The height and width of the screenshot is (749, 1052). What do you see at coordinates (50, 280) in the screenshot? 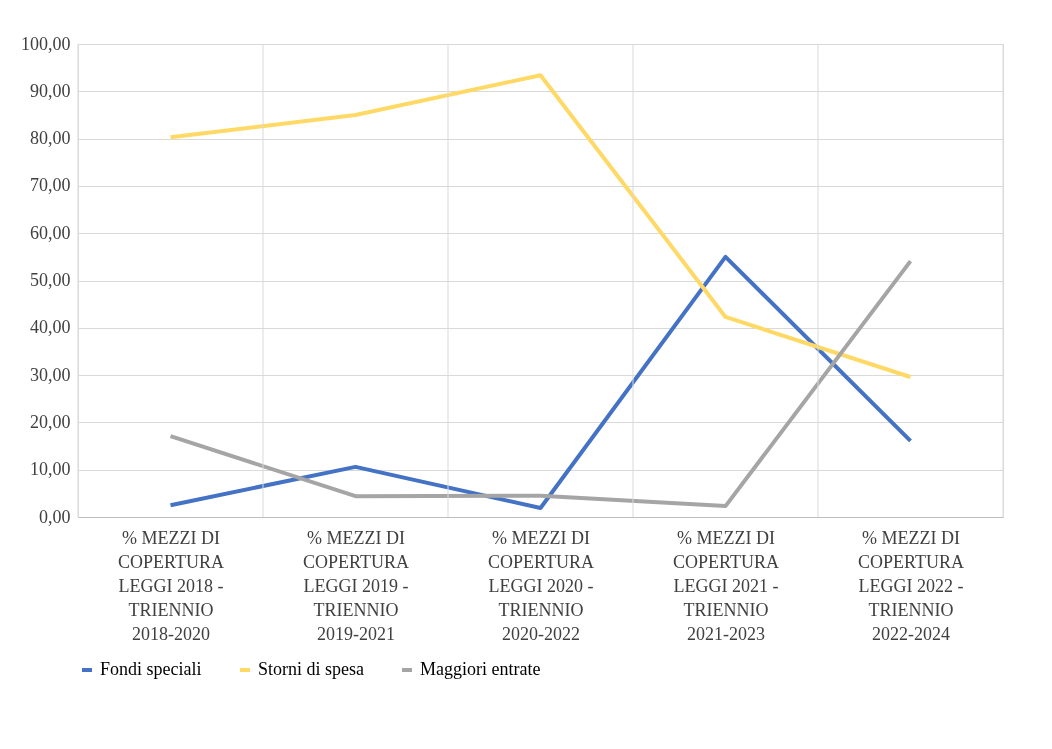
I see `y-tick-label: 50,00` at bounding box center [50, 280].